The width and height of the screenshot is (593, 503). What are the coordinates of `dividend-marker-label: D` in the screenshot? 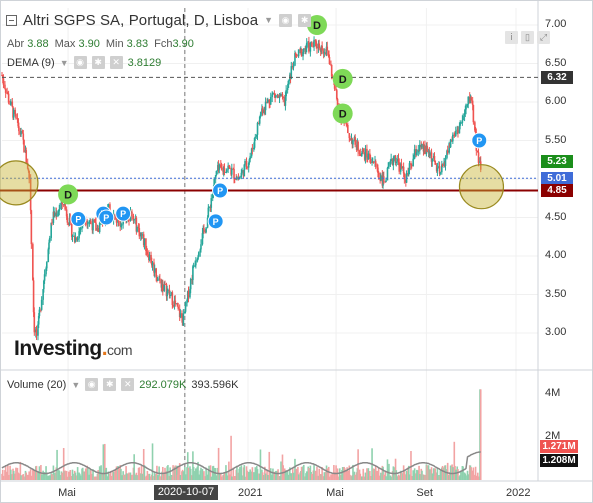 It's located at (317, 26).